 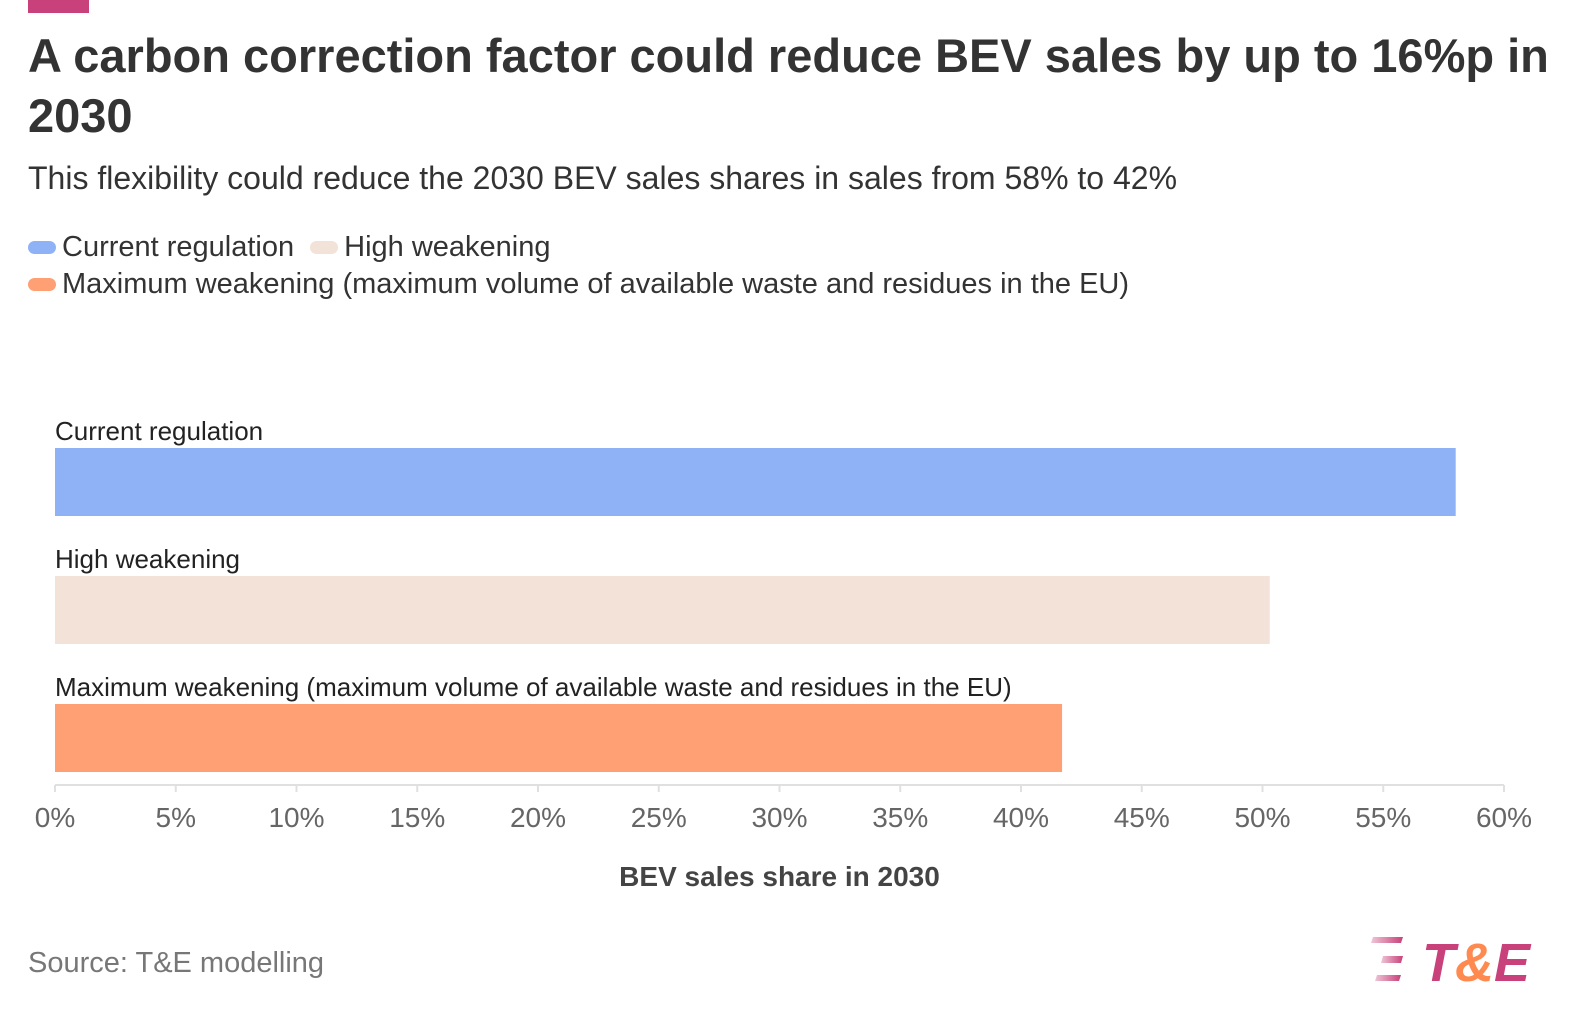 What do you see at coordinates (900, 817) in the screenshot?
I see `x-tick-label: 35%` at bounding box center [900, 817].